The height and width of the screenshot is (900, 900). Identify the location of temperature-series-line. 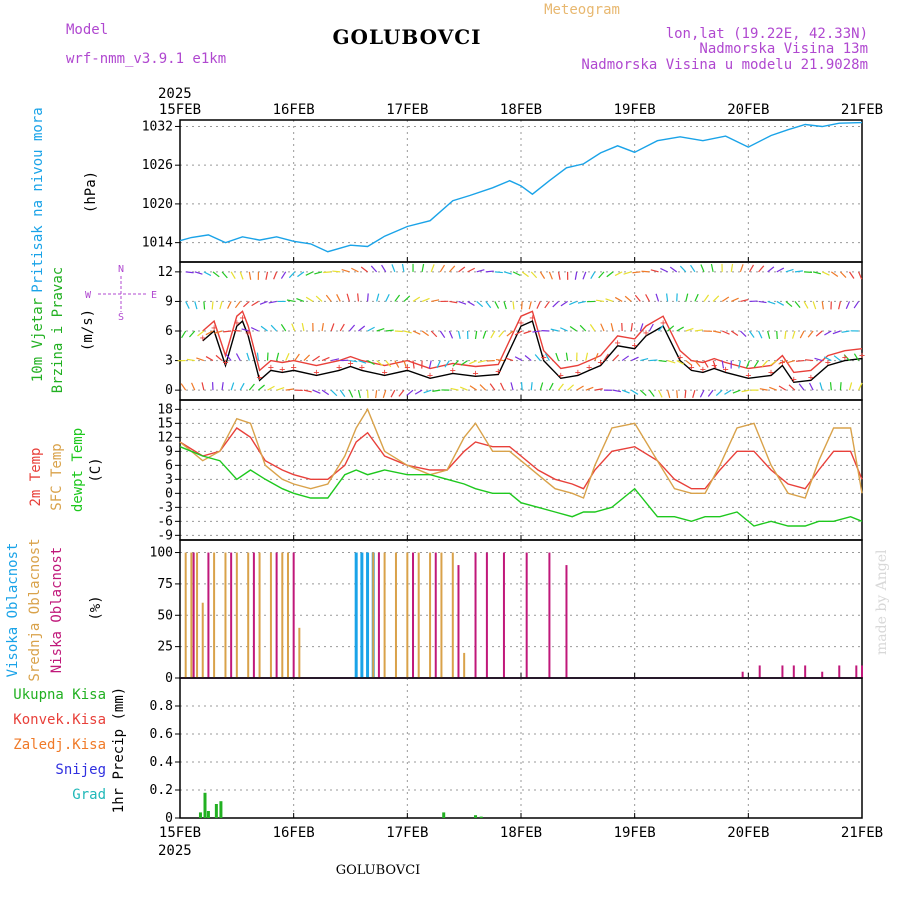
(521, 486).